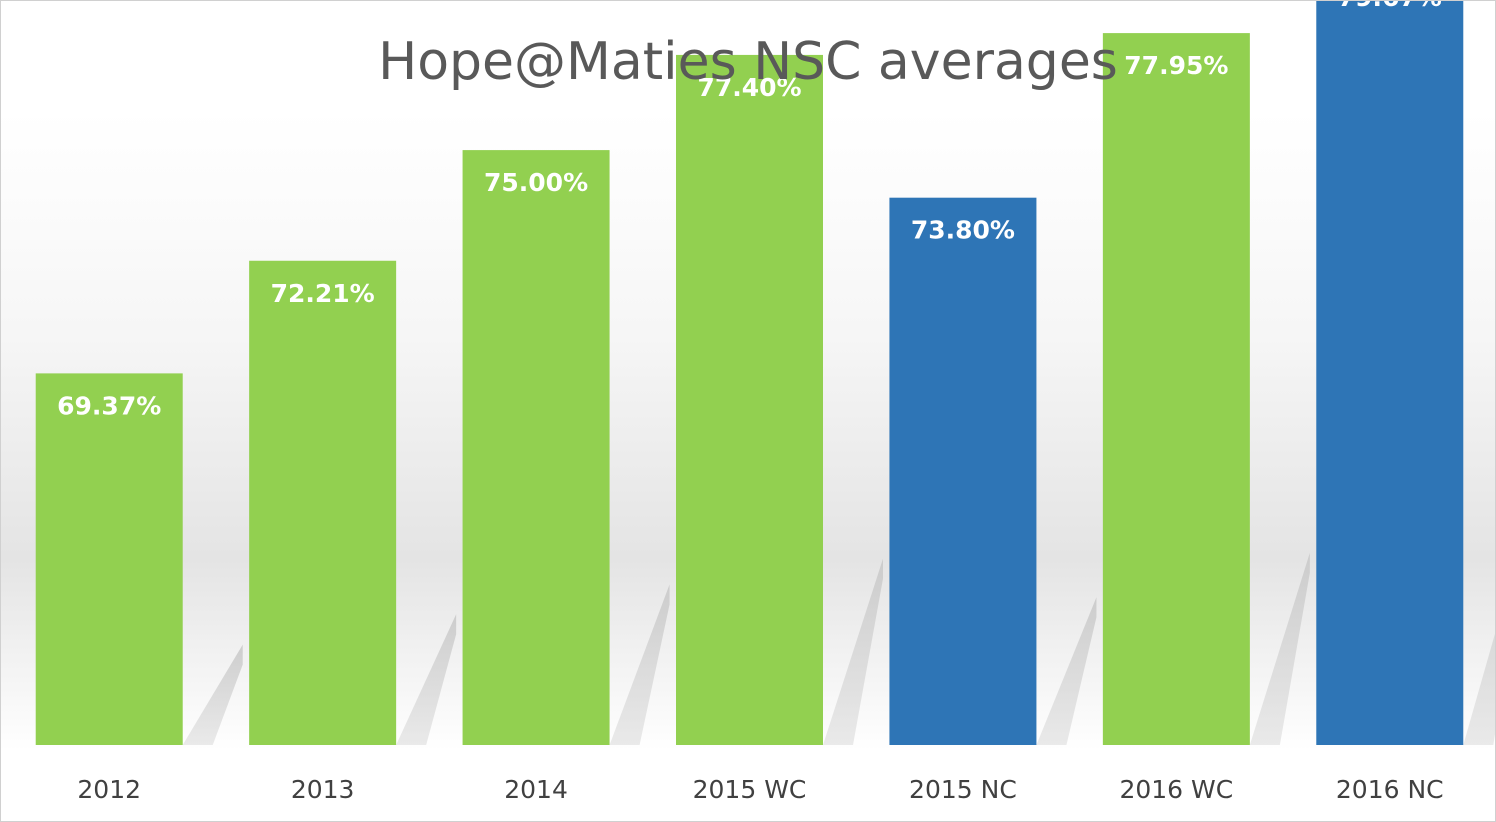 This screenshot has height=822, width=1496. I want to click on data-label: 72.21%, so click(323, 293).